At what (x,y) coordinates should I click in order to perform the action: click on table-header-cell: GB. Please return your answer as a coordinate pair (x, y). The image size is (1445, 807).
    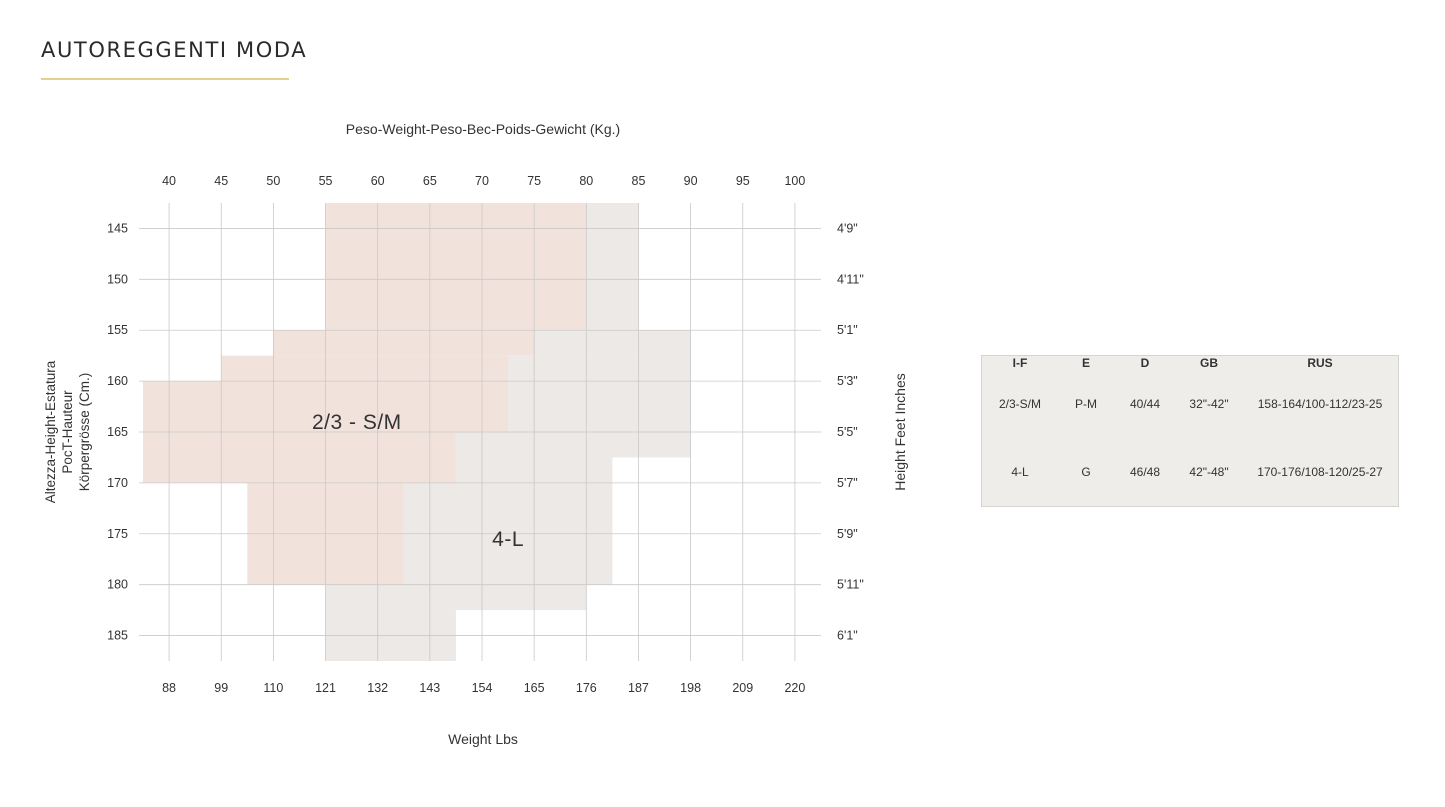
    Looking at the image, I should click on (1209, 363).